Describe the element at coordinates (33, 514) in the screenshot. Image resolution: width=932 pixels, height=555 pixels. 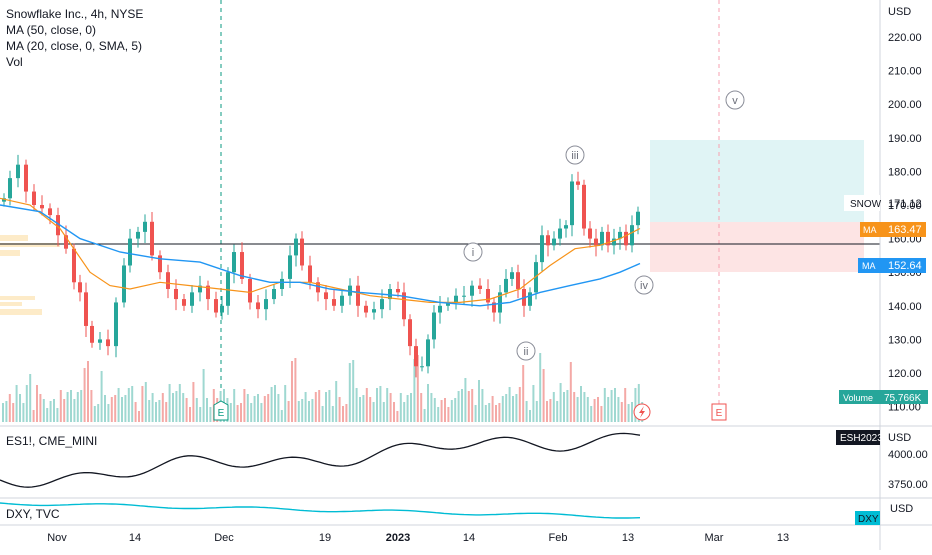
I see `dxy-pane-title: DXY, TVC` at that location.